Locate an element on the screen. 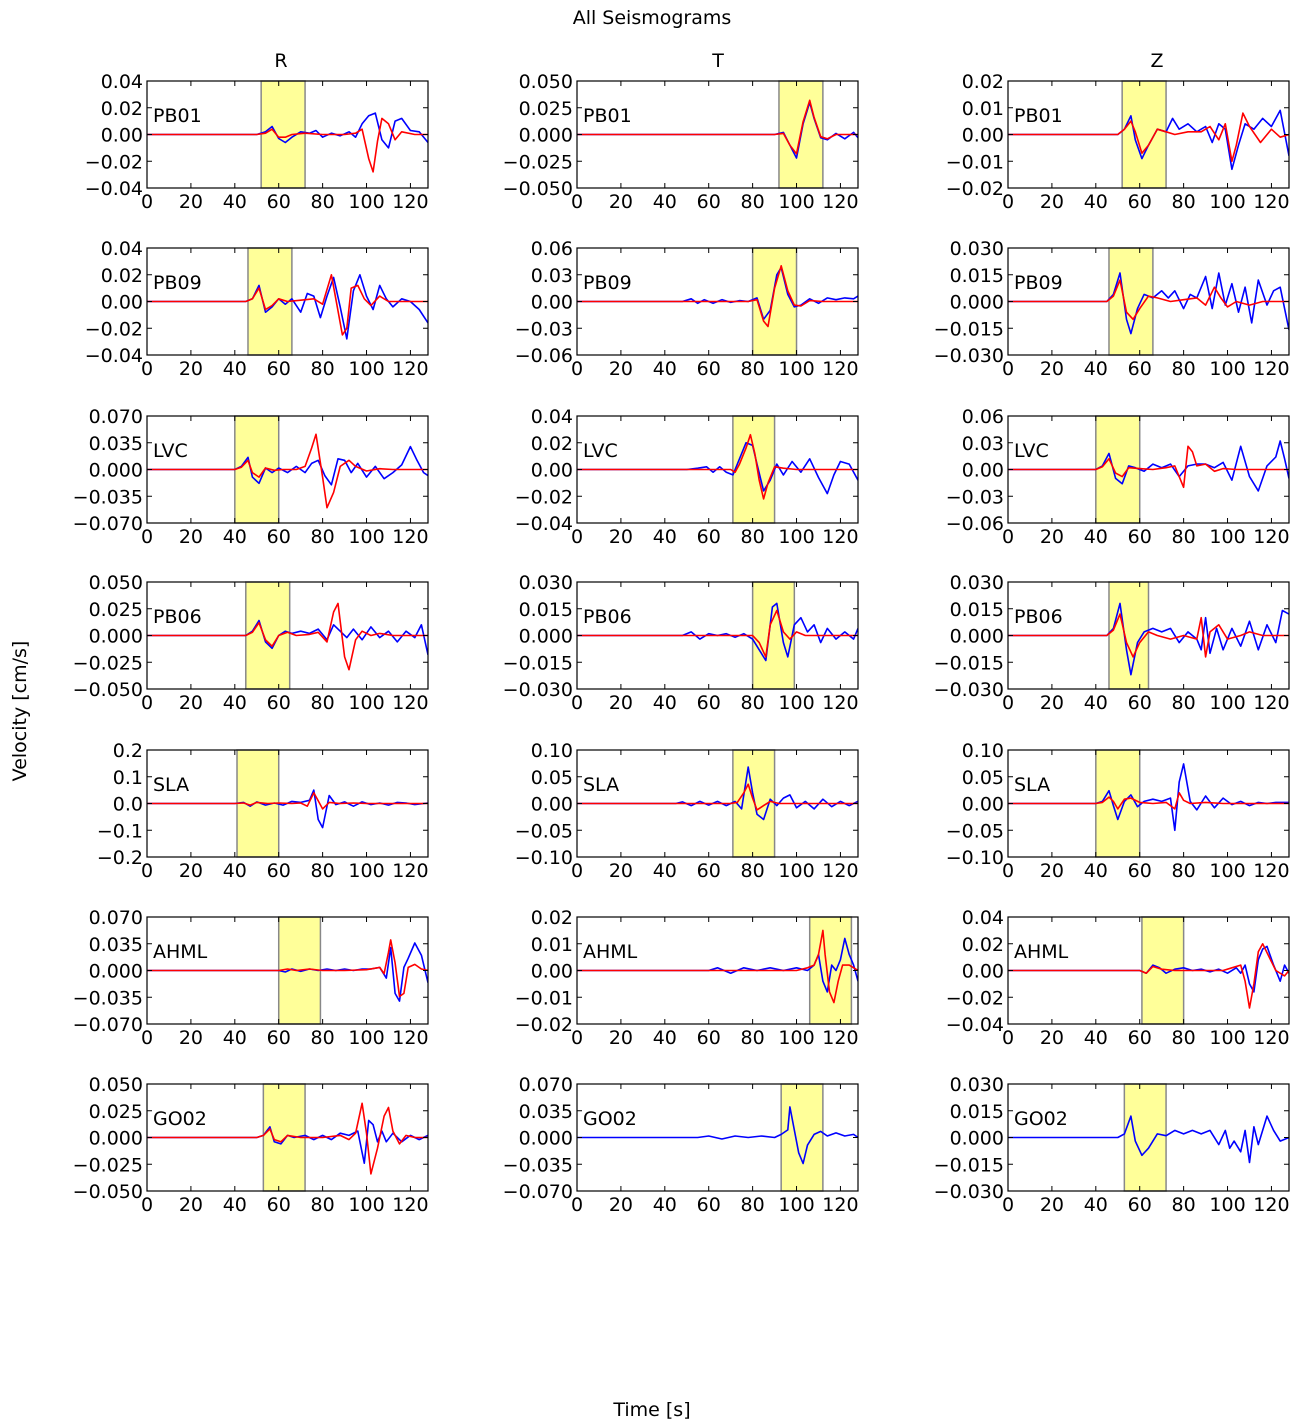 This screenshot has height=1422, width=1308. y-tick-label: −0.015 is located at coordinates (969, 1165).